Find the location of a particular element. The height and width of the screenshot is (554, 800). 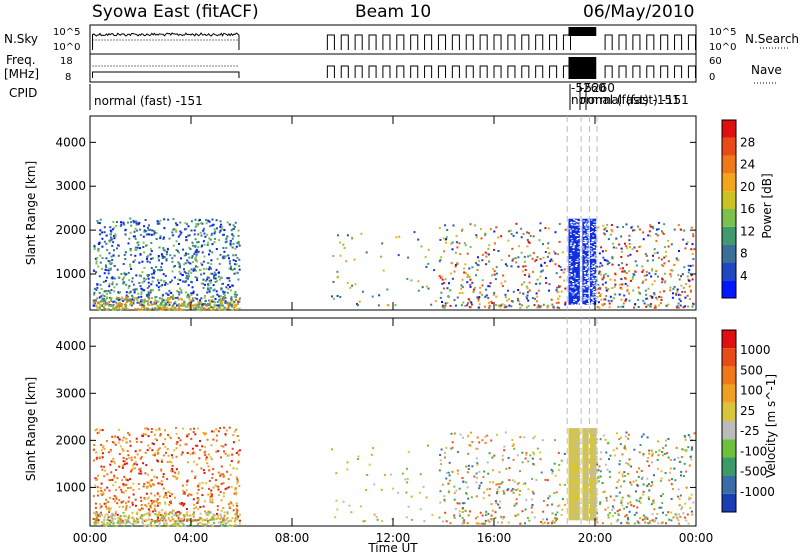

colorbar-tick-label: 100 is located at coordinates (751, 391).